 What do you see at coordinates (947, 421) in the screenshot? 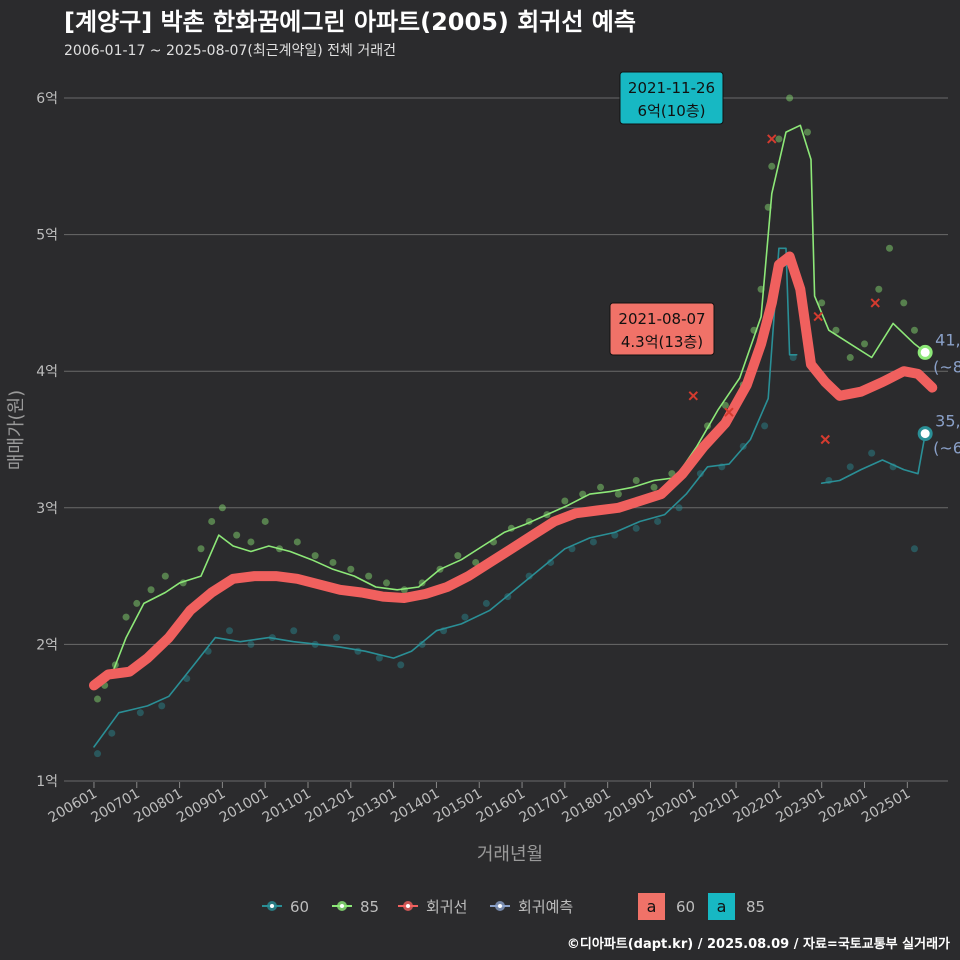
I see `end-value-label-60: 35,433` at bounding box center [947, 421].